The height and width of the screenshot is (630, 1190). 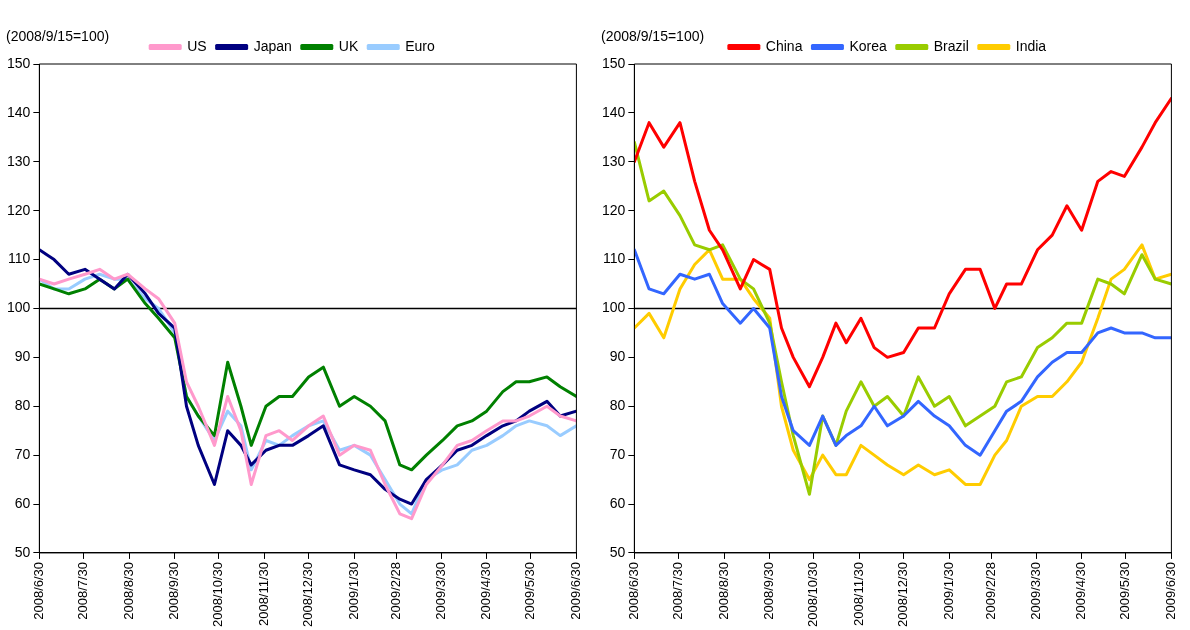 I want to click on legend-label: US, so click(x=197, y=45).